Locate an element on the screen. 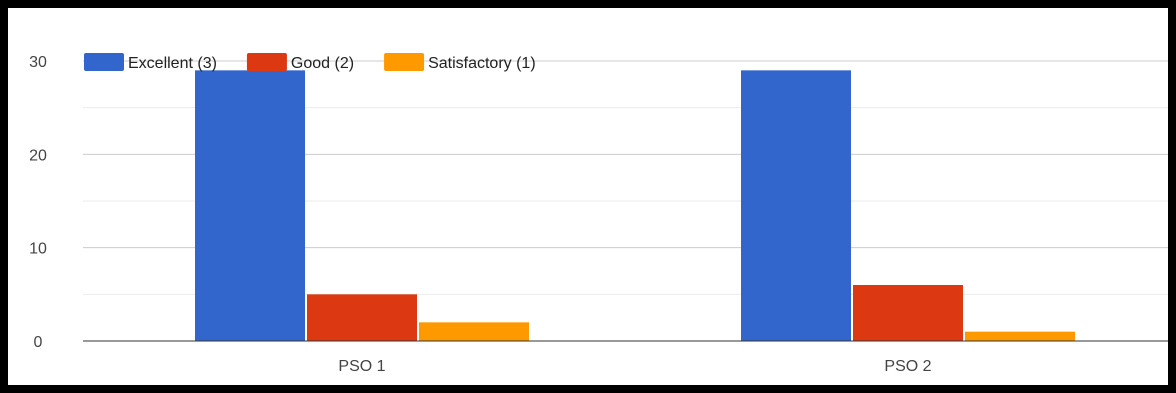 Image resolution: width=1176 pixels, height=393 pixels. y-tick-label: 20 is located at coordinates (38, 155).